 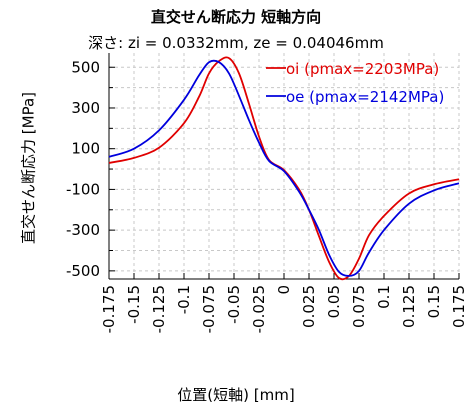 What do you see at coordinates (334, 301) in the screenshot?
I see `x-tick-label: 0.05` at bounding box center [334, 301].